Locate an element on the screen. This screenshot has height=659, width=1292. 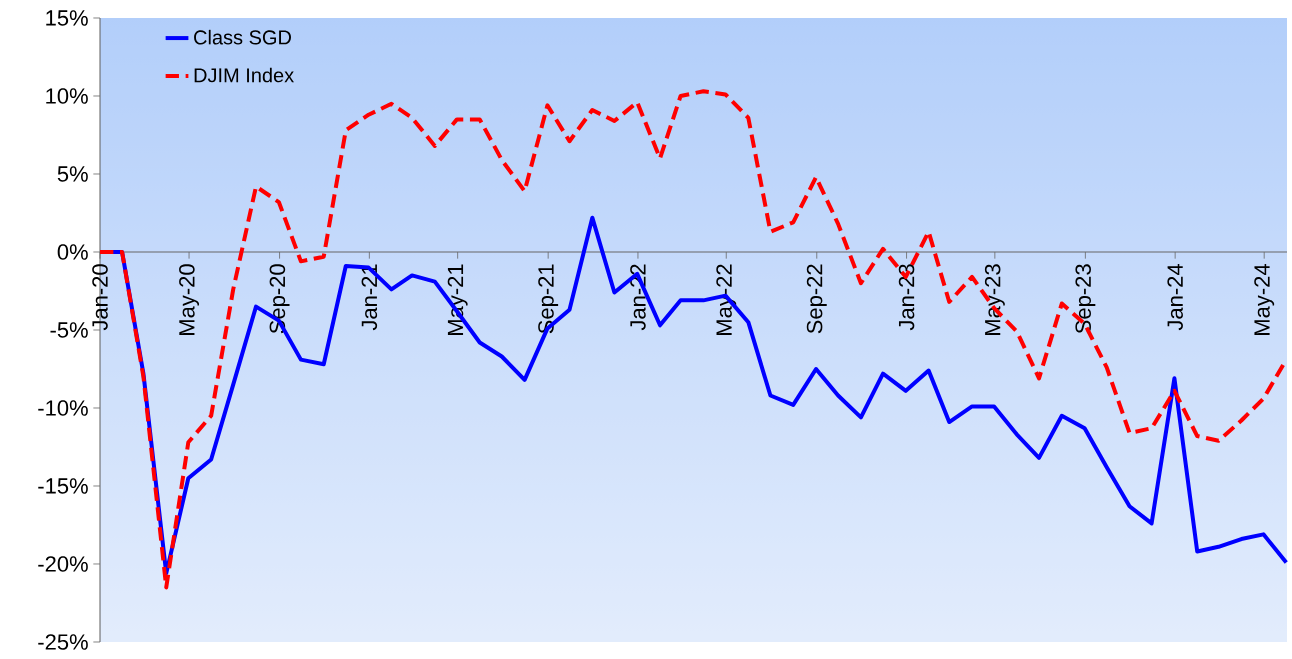
y-tick-label: -10% is located at coordinates (63, 408).